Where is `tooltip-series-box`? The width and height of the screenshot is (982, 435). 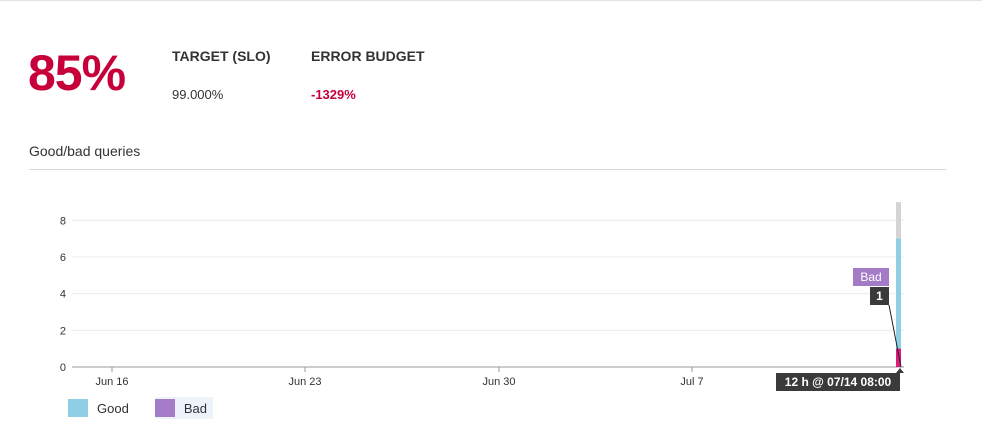 tooltip-series-box is located at coordinates (871, 277).